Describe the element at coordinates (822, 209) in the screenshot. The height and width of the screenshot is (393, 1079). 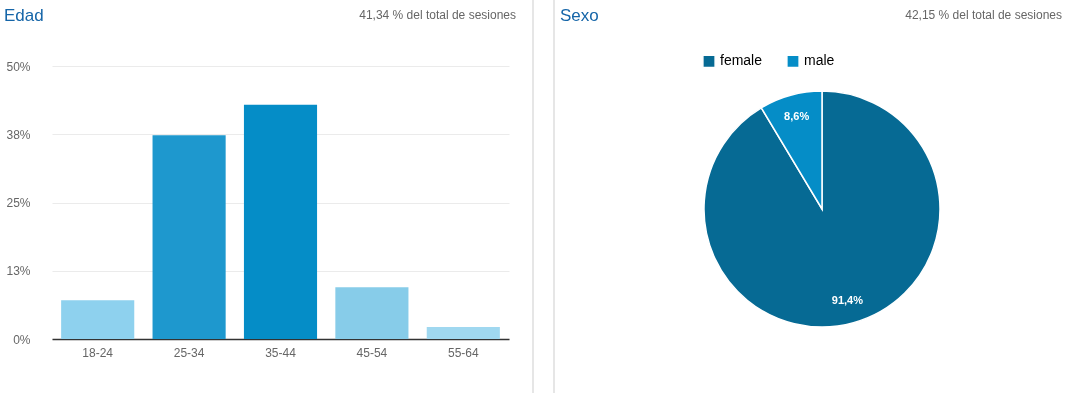
I see `pie-slice` at that location.